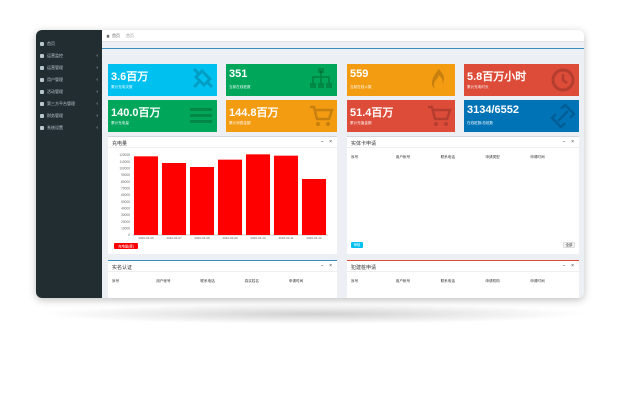  What do you see at coordinates (463, 281) in the screenshot?
I see `table-header: 序号 用户帐号 联系电话 申请机构 申请时间` at bounding box center [463, 281].